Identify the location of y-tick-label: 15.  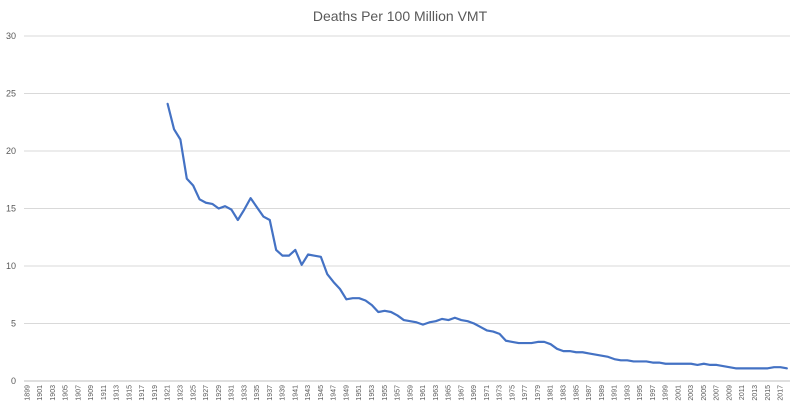
(11, 209).